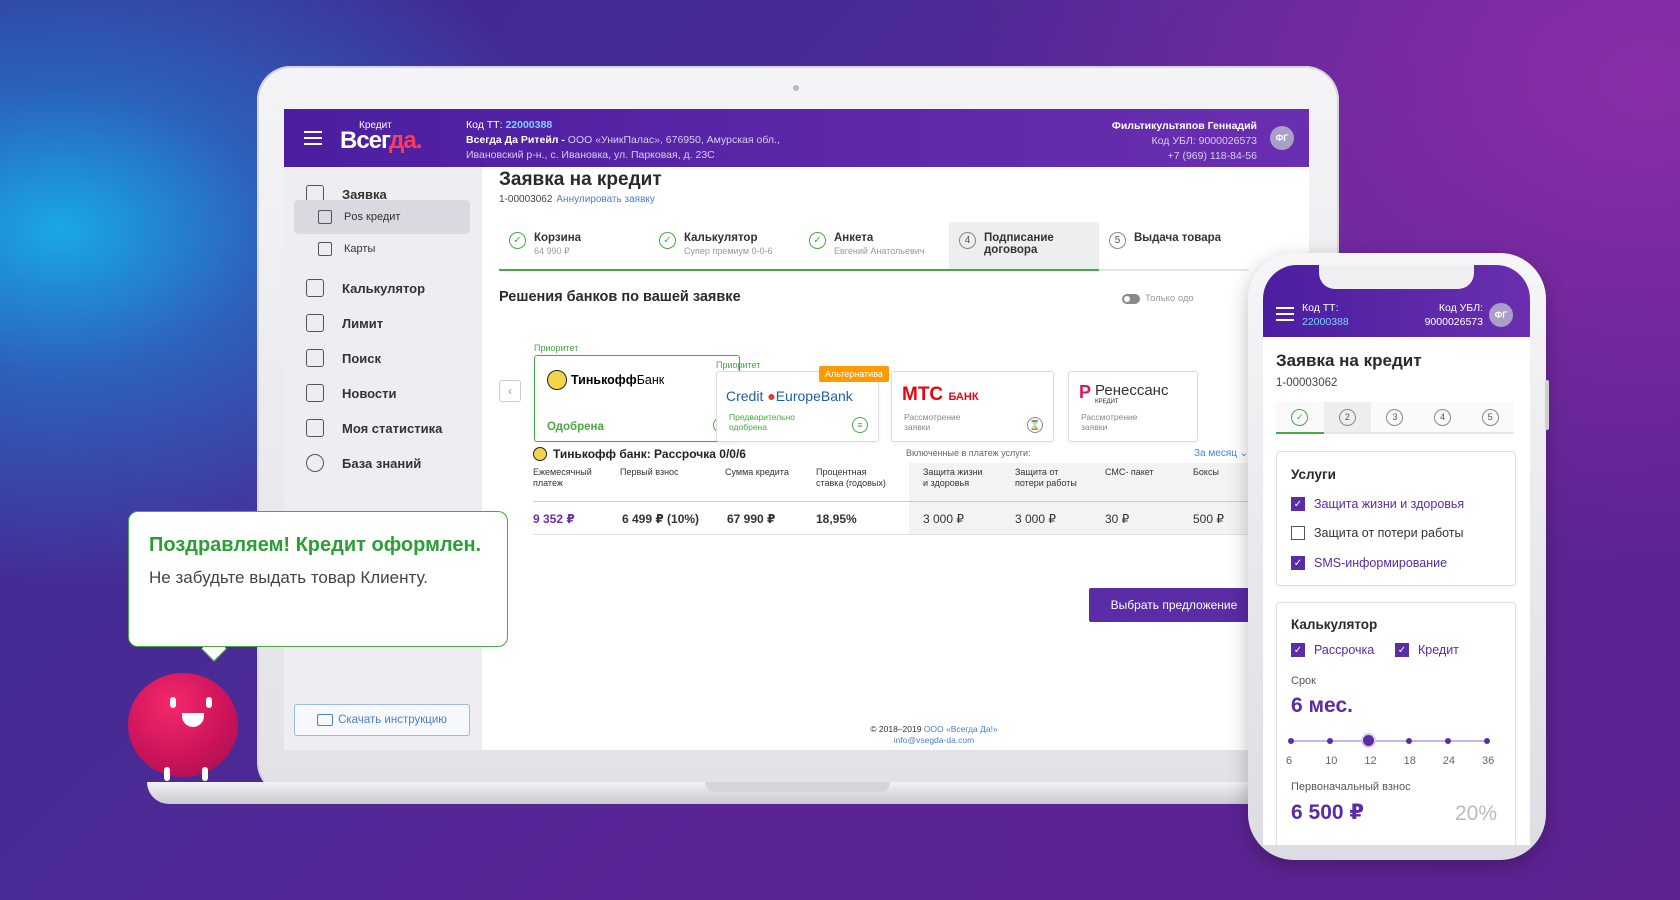 The height and width of the screenshot is (900, 1680). Describe the element at coordinates (797, 787) in the screenshot. I see `laptop-notch` at that location.